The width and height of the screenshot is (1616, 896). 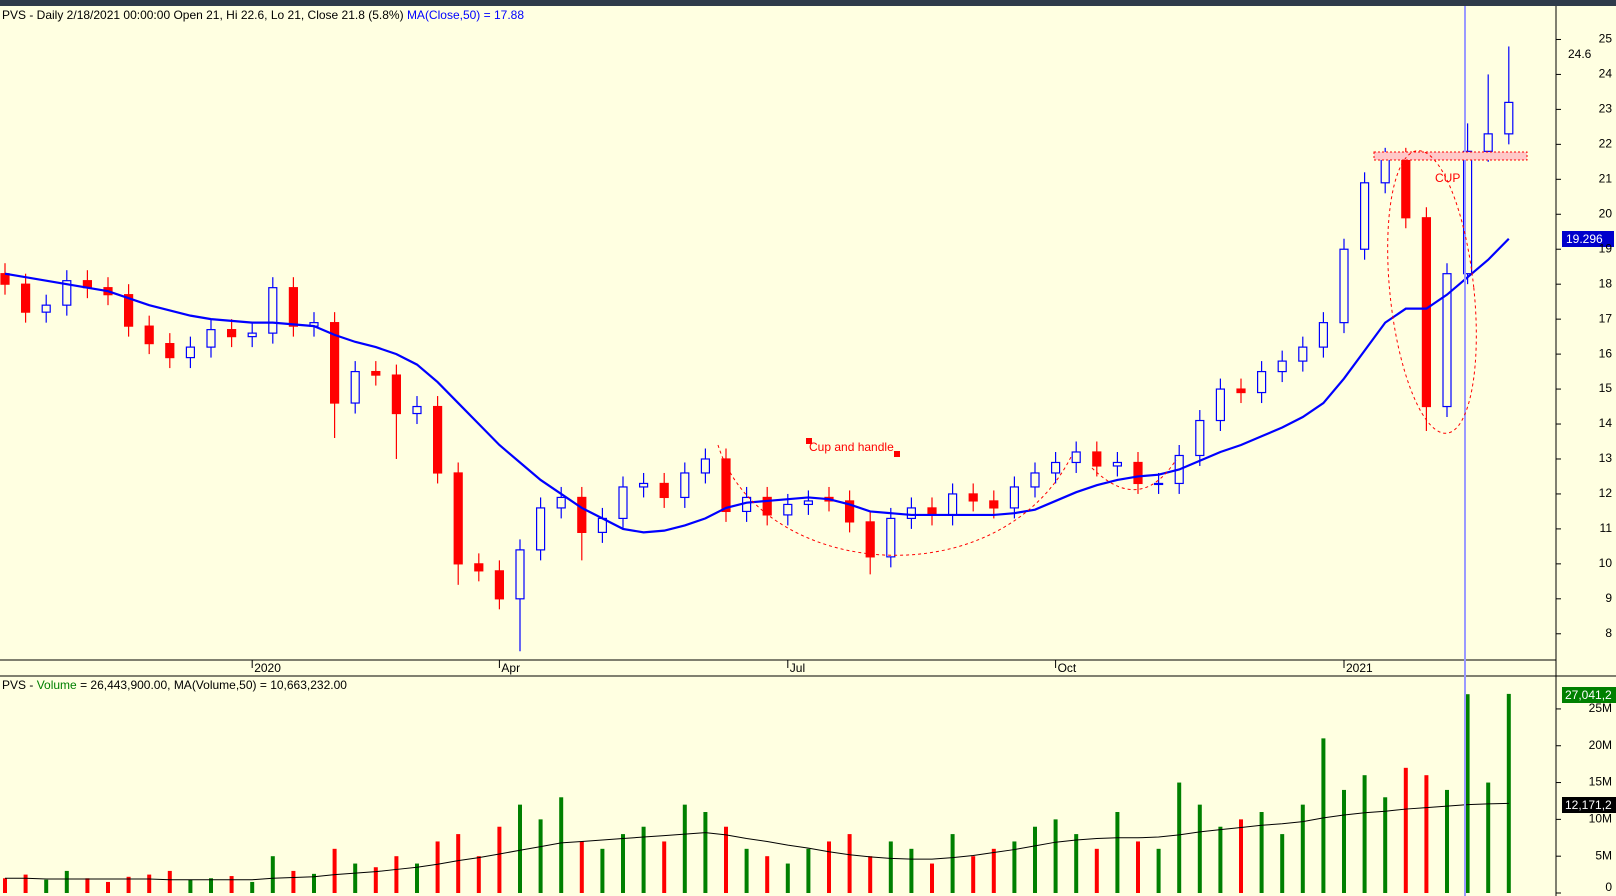 What do you see at coordinates (1606, 74) in the screenshot?
I see `y-tick-label: 24` at bounding box center [1606, 74].